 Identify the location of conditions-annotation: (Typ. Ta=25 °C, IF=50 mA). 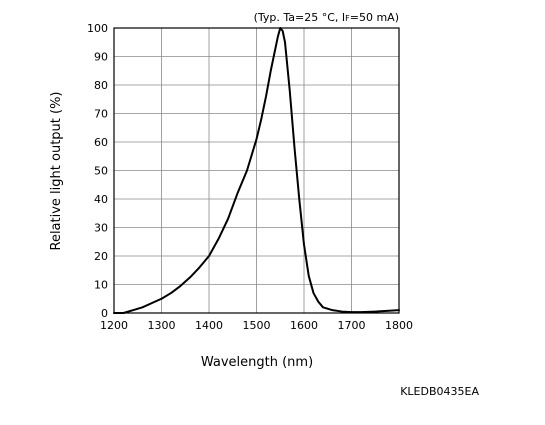
(326, 17).